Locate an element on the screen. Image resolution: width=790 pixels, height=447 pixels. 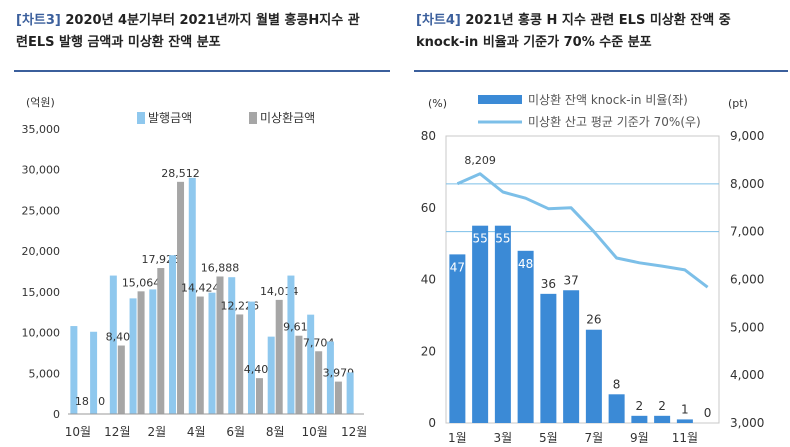
right-data-label: 8 is located at coordinates (617, 384).